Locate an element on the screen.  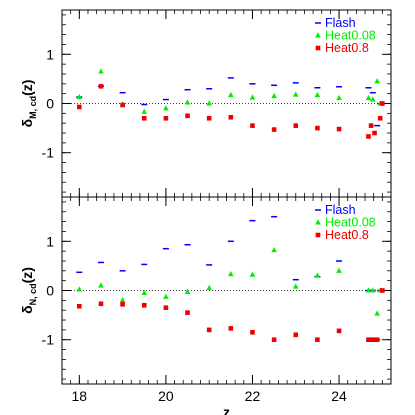
legend-entry: Flash is located at coordinates (335, 23).